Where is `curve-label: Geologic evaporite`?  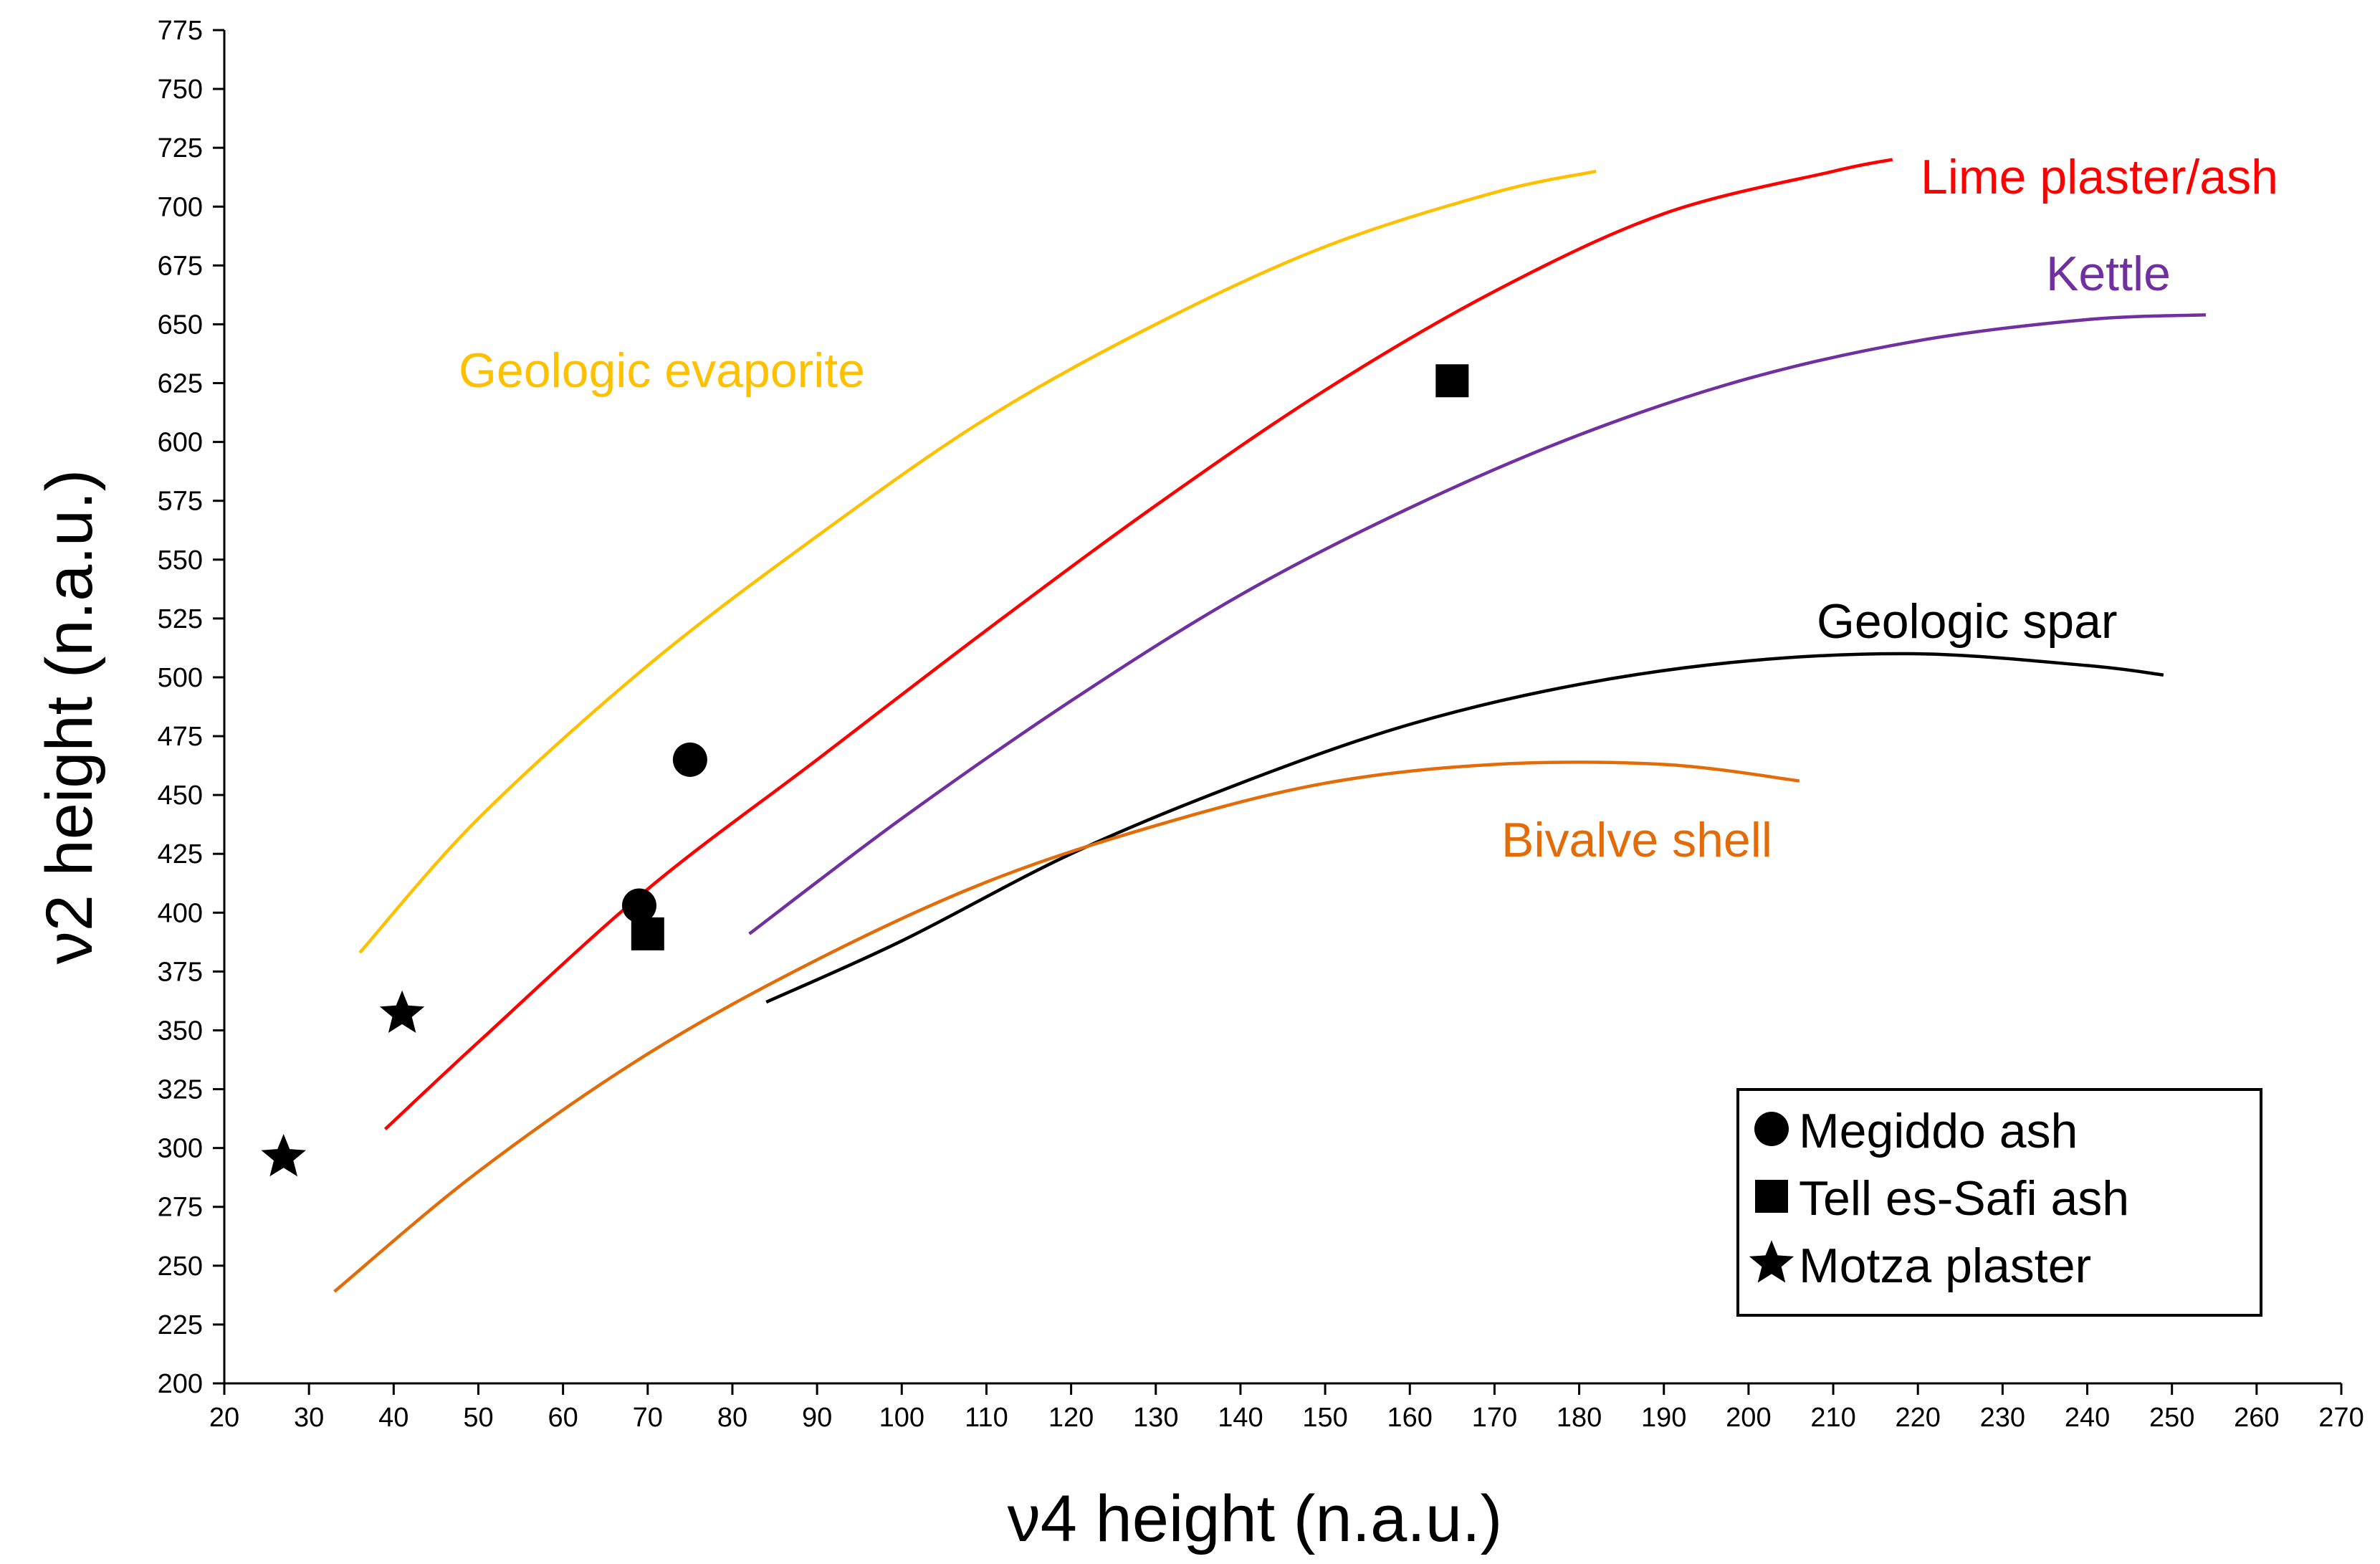 curve-label: Geologic evaporite is located at coordinates (662, 371).